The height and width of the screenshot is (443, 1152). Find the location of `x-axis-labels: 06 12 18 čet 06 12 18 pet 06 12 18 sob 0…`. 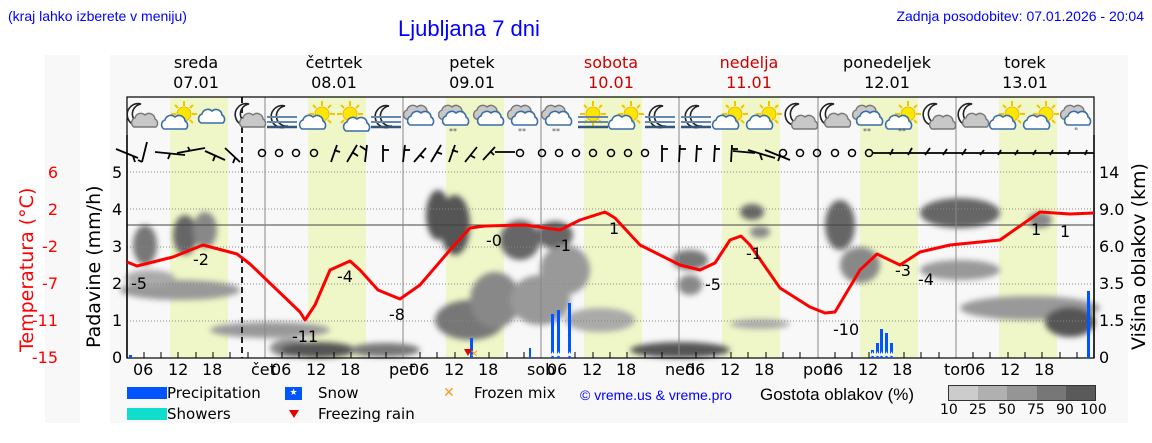

x-axis-labels: 06 12 18 čet 06 12 18 pet 06 12 18 sob 0… is located at coordinates (610, 371).